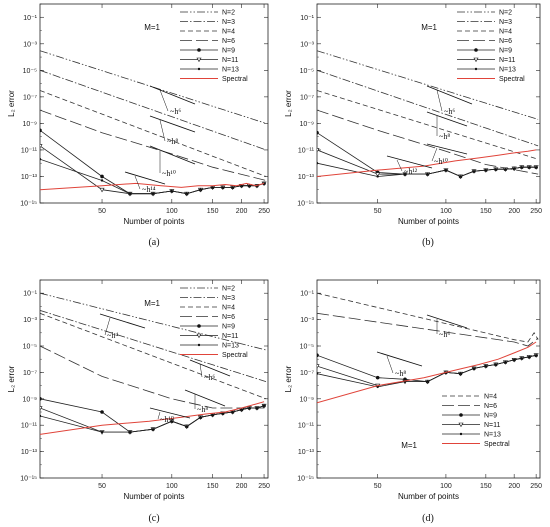 The width and height of the screenshot is (550, 527). Describe the element at coordinates (476, 421) in the screenshot. I see `legend: N=4 N=6 N=9 N=11 N=13 Spectral` at that location.